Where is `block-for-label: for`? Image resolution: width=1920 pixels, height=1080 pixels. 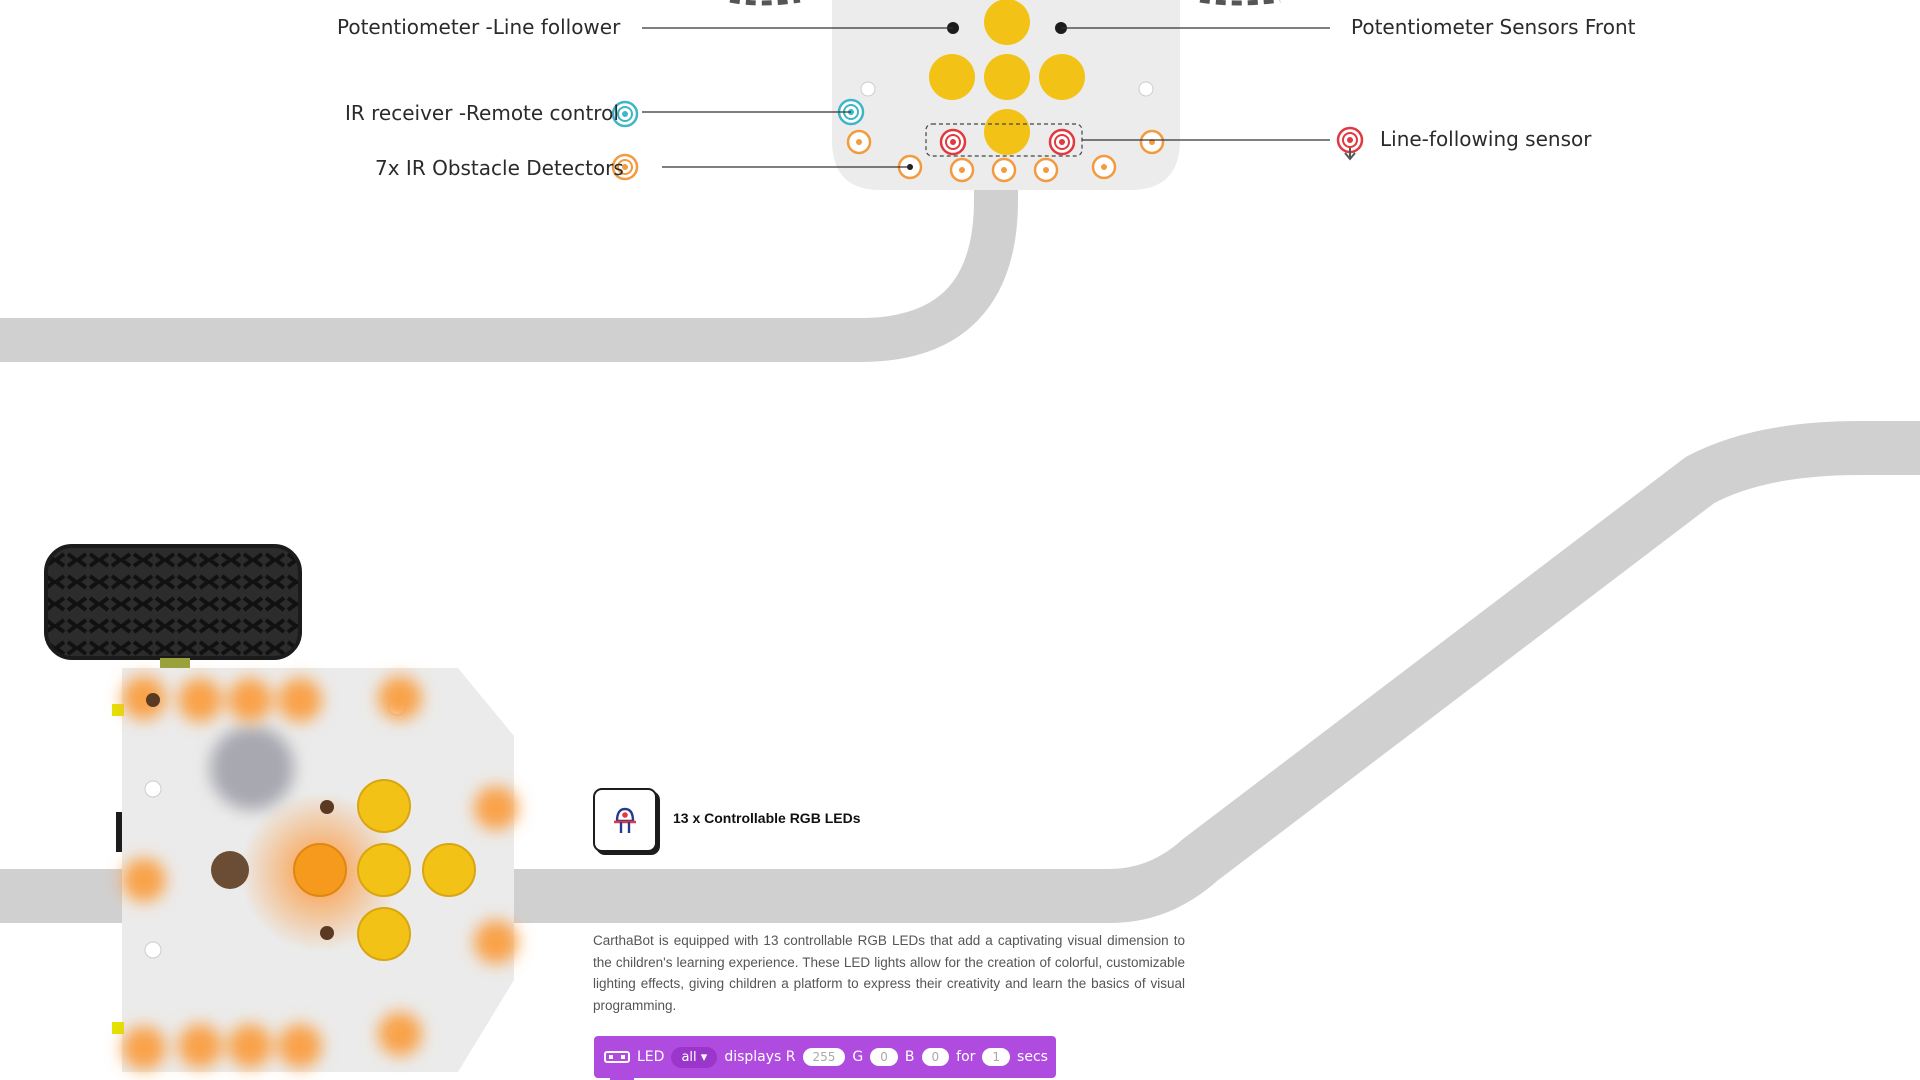 block-for-label: for is located at coordinates (966, 1057).